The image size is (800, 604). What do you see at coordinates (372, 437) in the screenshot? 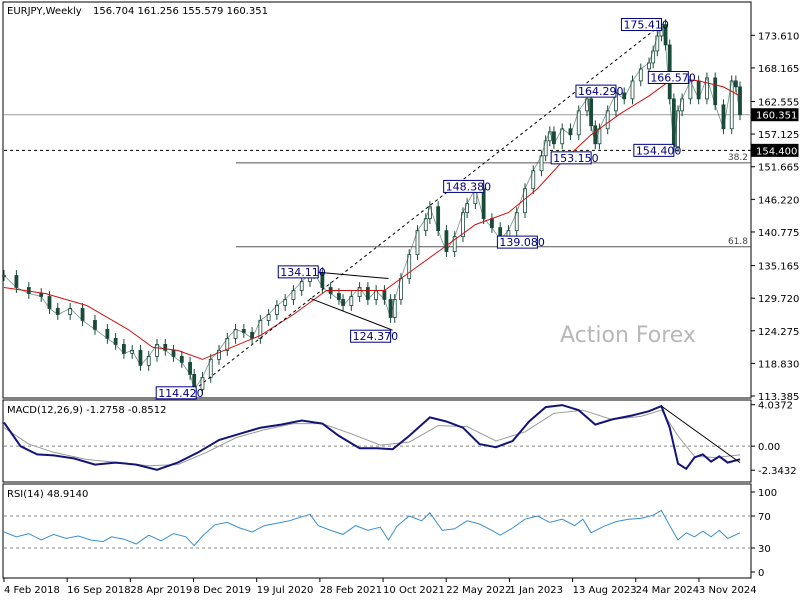
I see `macd-line` at bounding box center [372, 437].